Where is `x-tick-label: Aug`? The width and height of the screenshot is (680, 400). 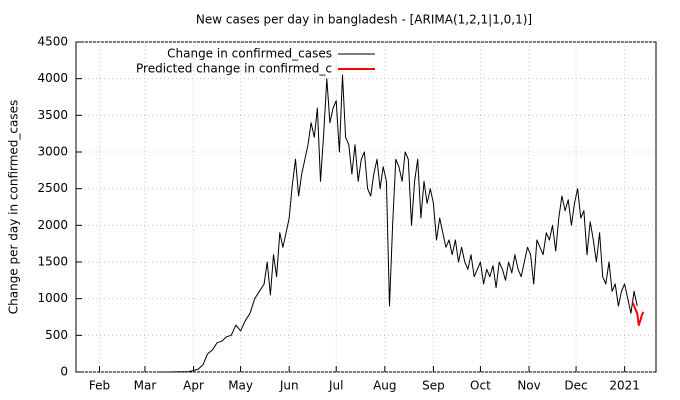 x-tick-label: Aug is located at coordinates (384, 386).